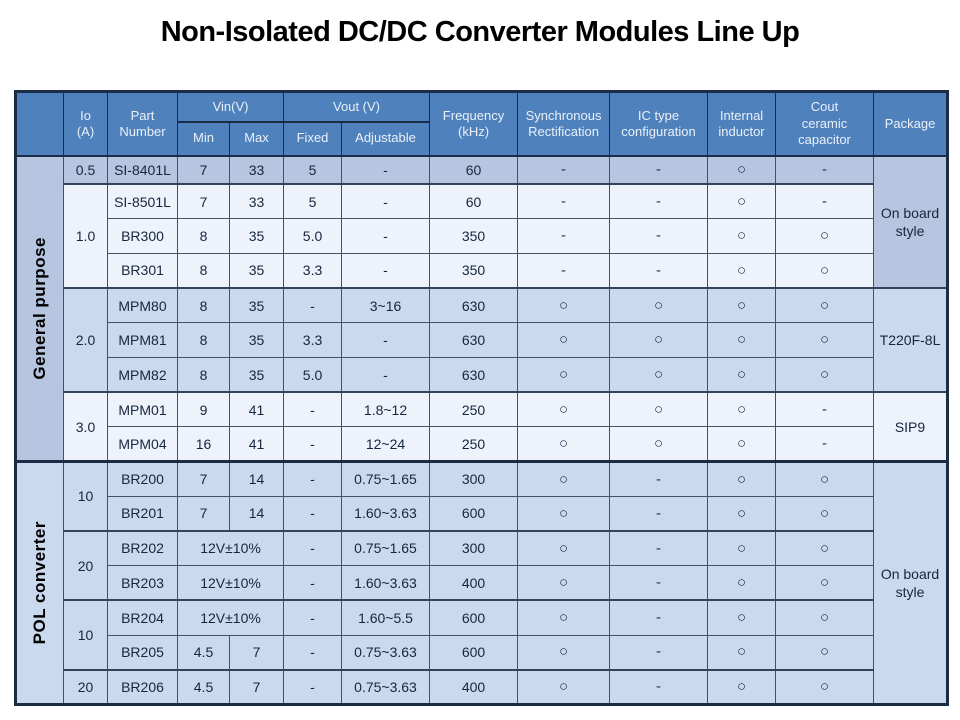 This screenshot has width=960, height=720. Describe the element at coordinates (659, 409) in the screenshot. I see `ic-cell: ○` at that location.